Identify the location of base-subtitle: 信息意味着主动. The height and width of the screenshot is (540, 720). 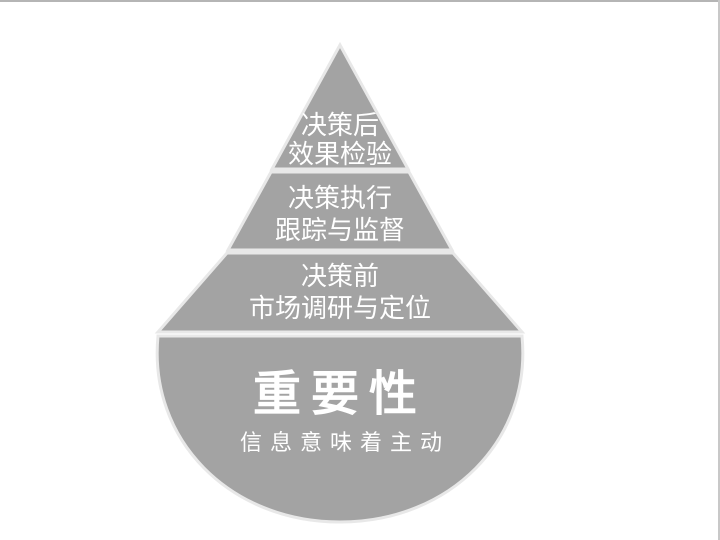
(345, 443).